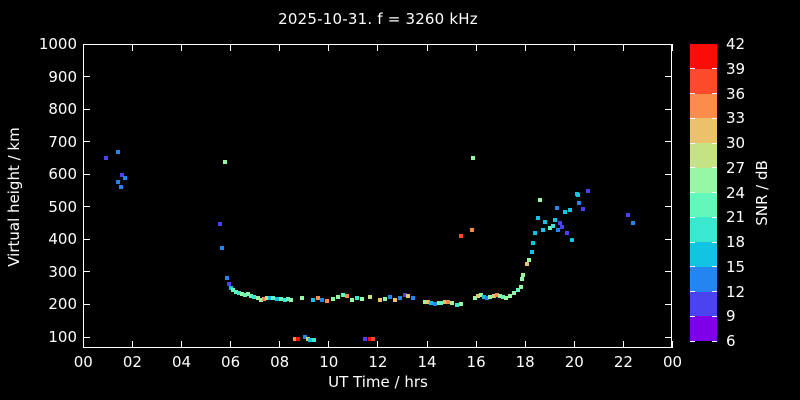 The height and width of the screenshot is (400, 800). I want to click on x-tick-label: 10, so click(329, 362).